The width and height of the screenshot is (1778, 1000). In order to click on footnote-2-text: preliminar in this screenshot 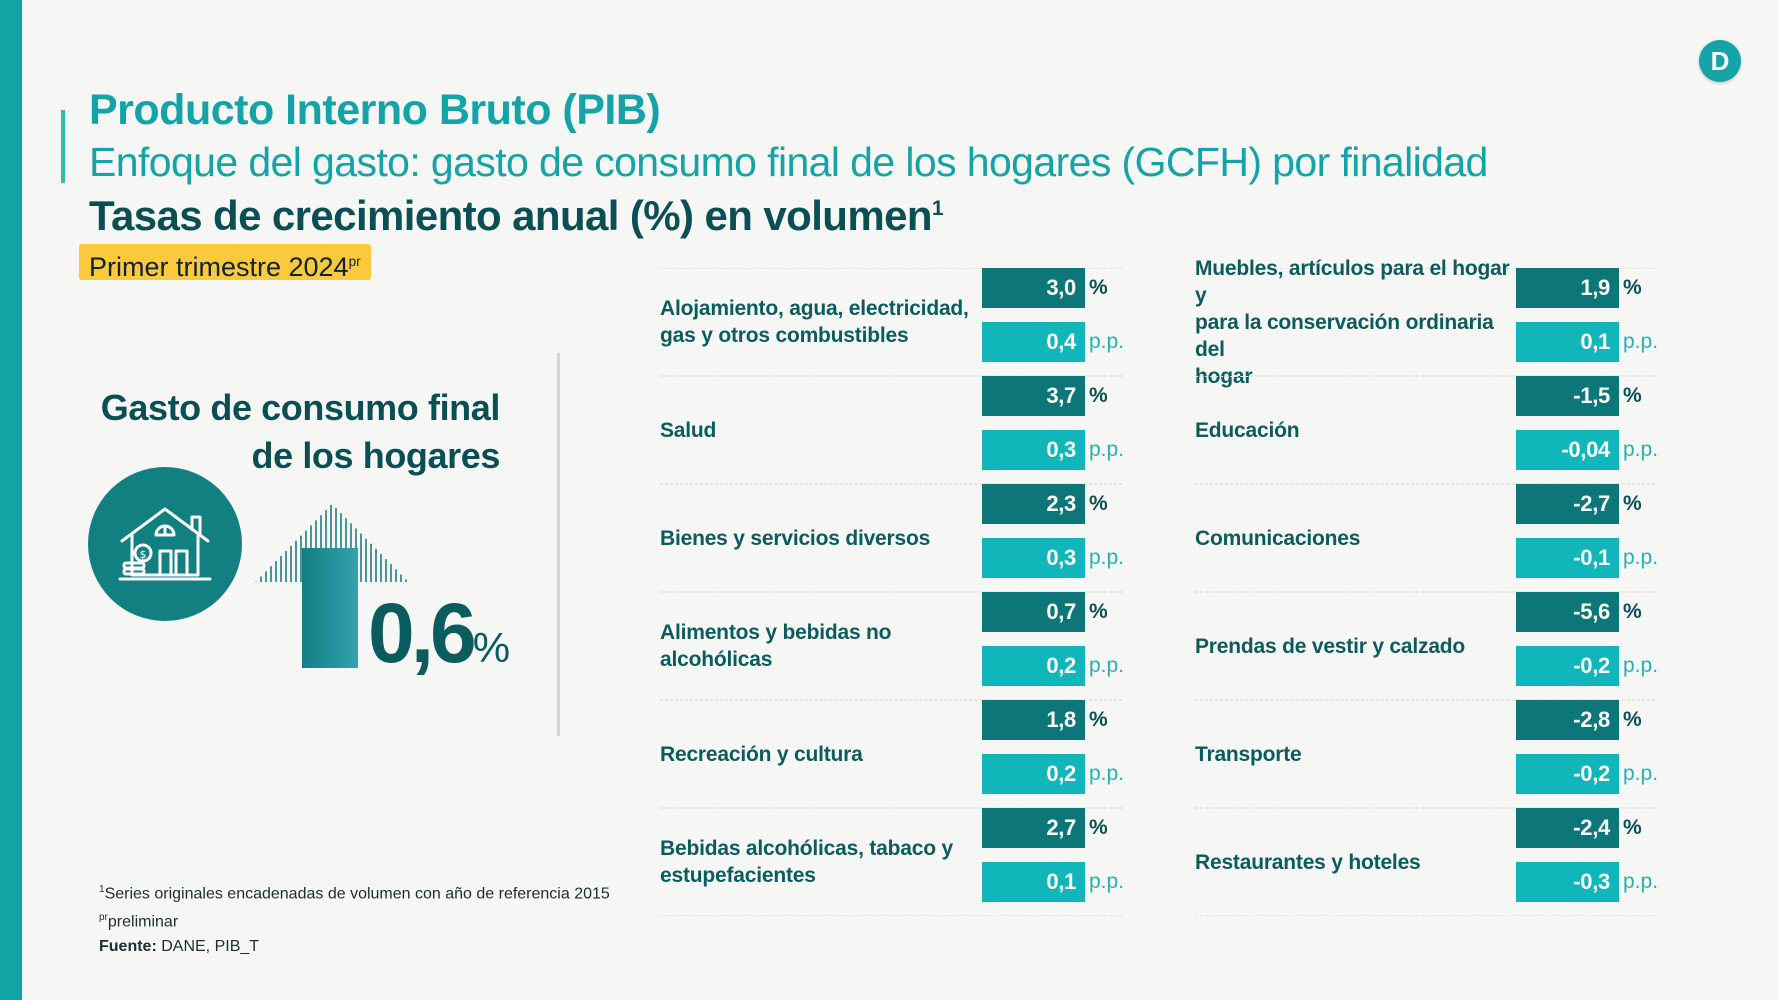, I will do `click(143, 922)`.